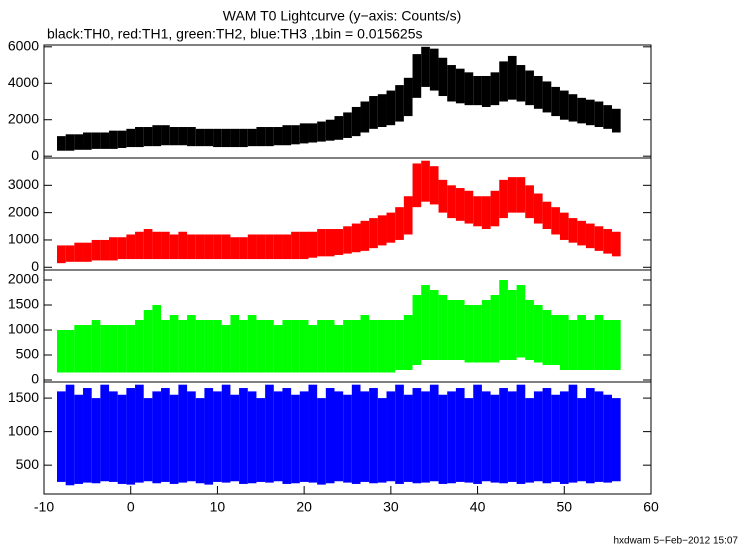 The height and width of the screenshot is (549, 745). What do you see at coordinates (564, 507) in the screenshot?
I see `x-tick-label: 50` at bounding box center [564, 507].